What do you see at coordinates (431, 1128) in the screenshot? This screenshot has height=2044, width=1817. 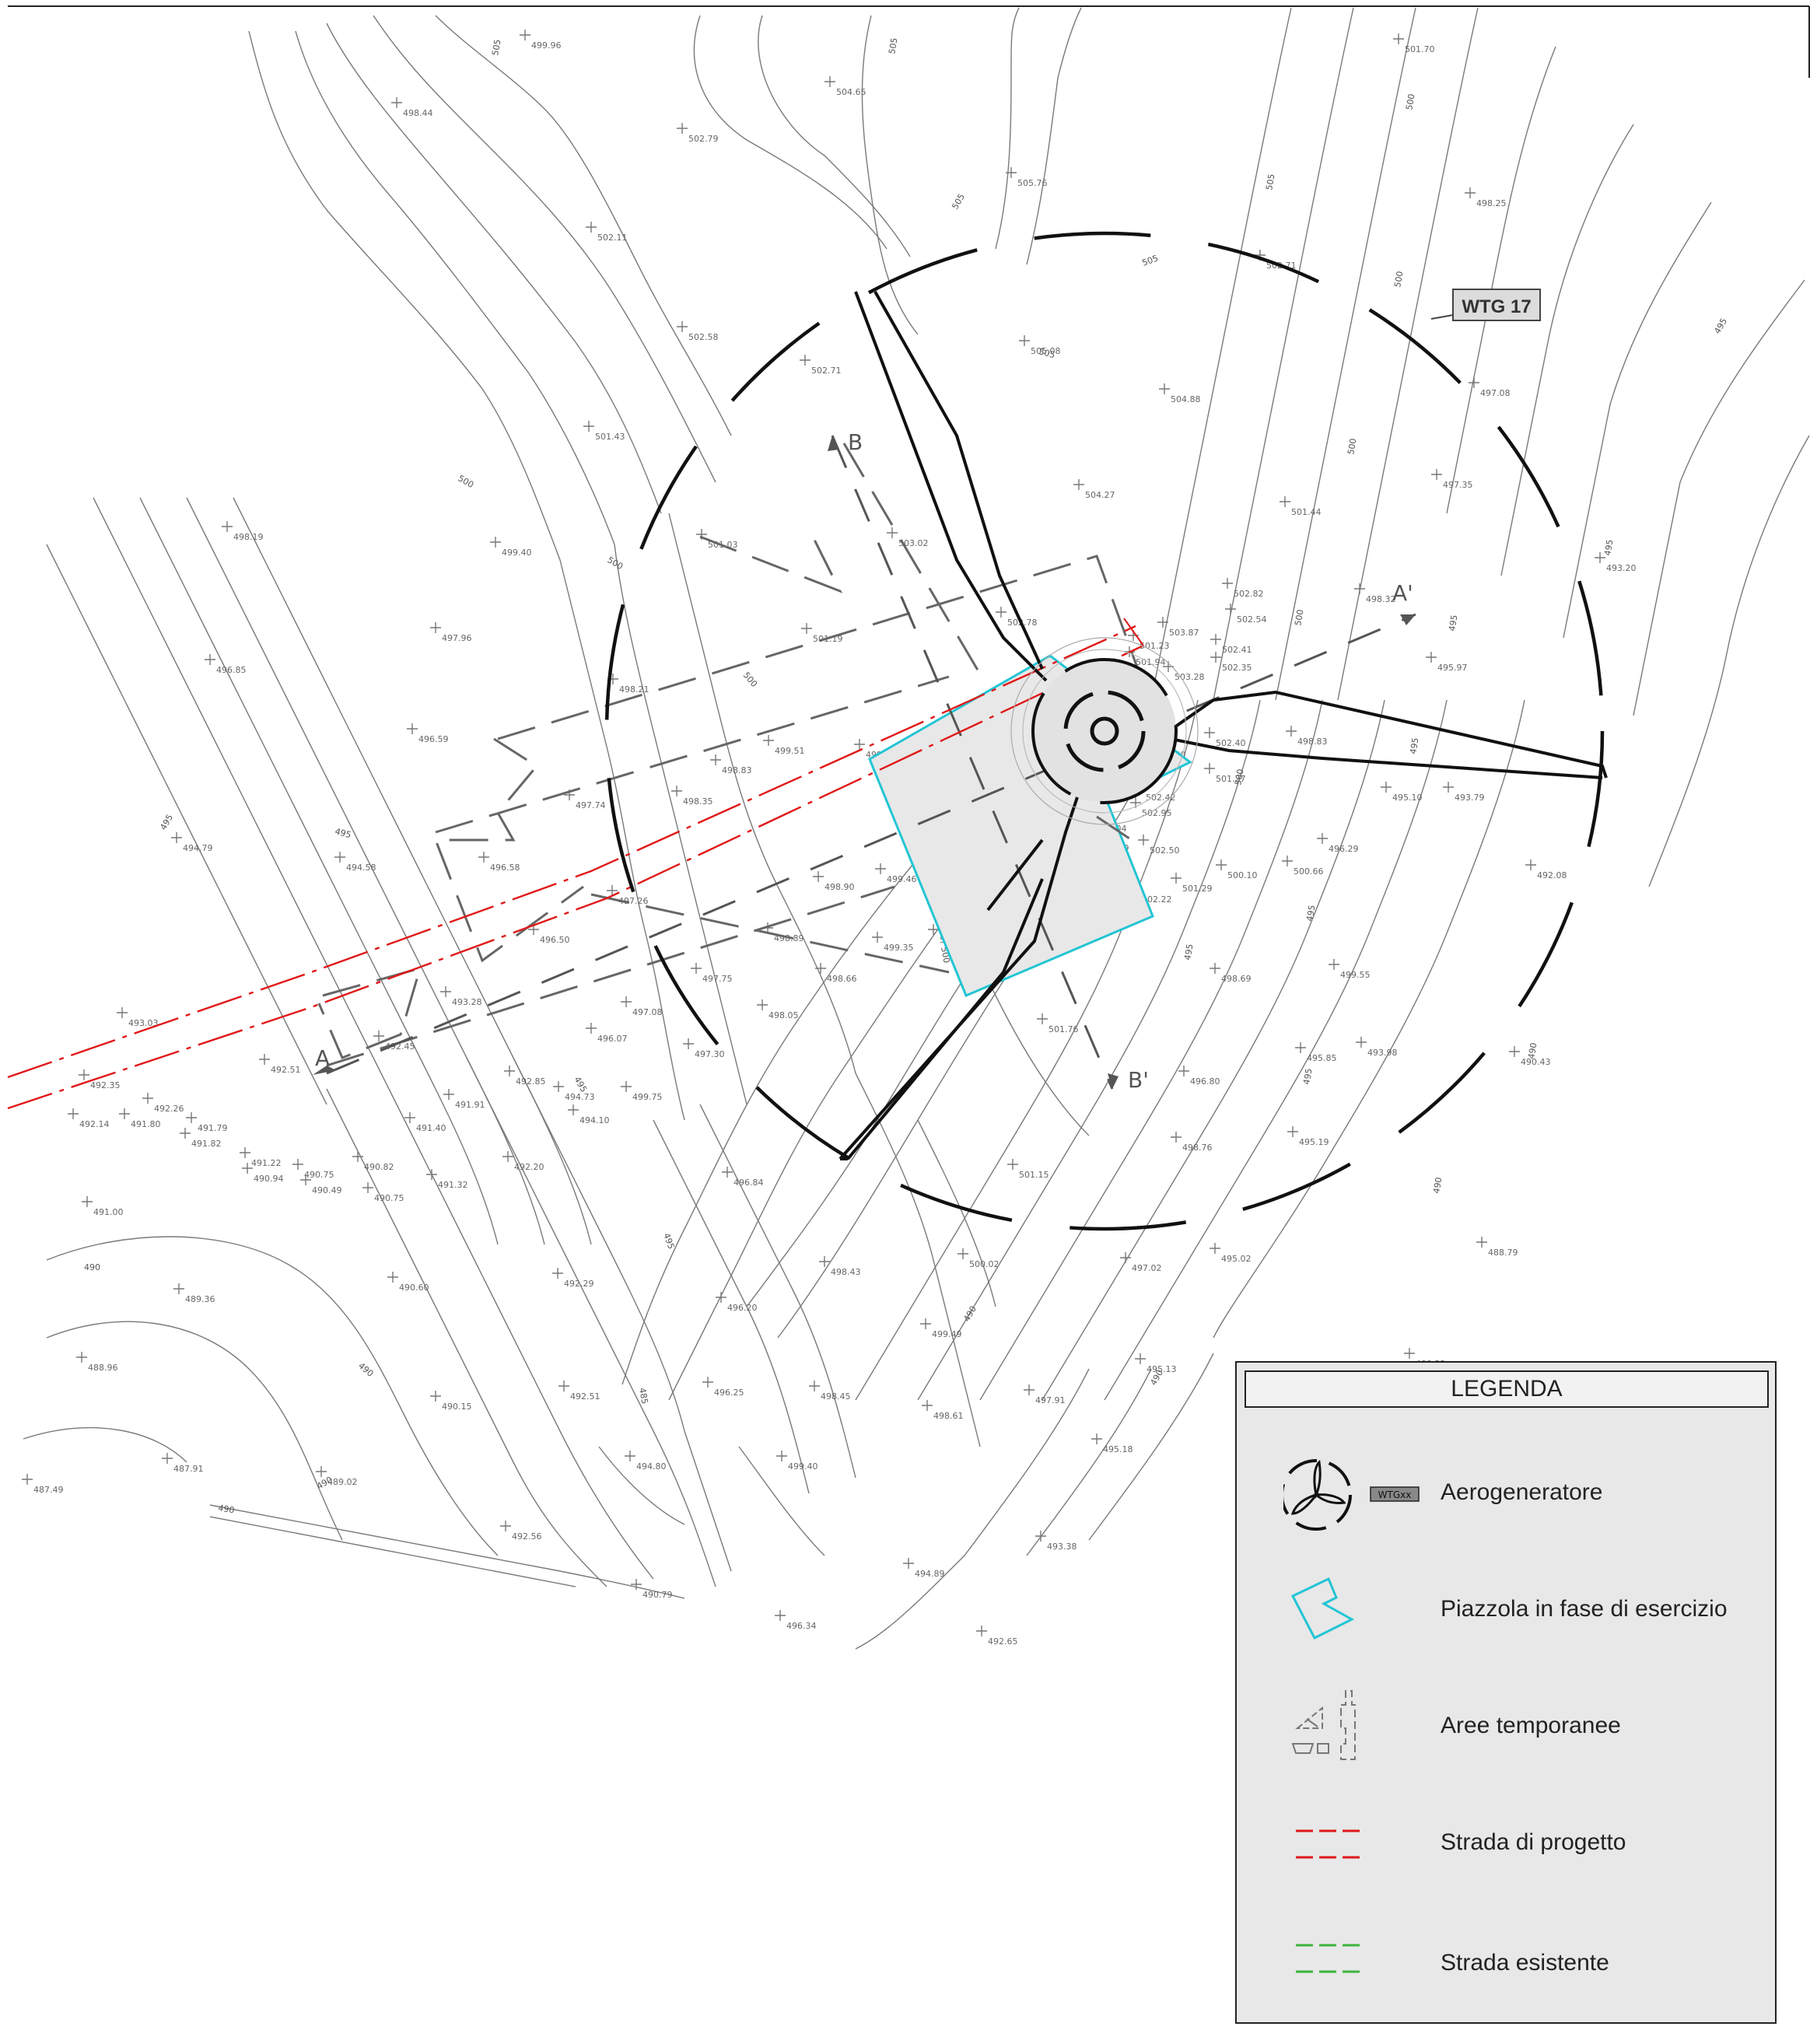 I see `spot-height-label: 491.40` at bounding box center [431, 1128].